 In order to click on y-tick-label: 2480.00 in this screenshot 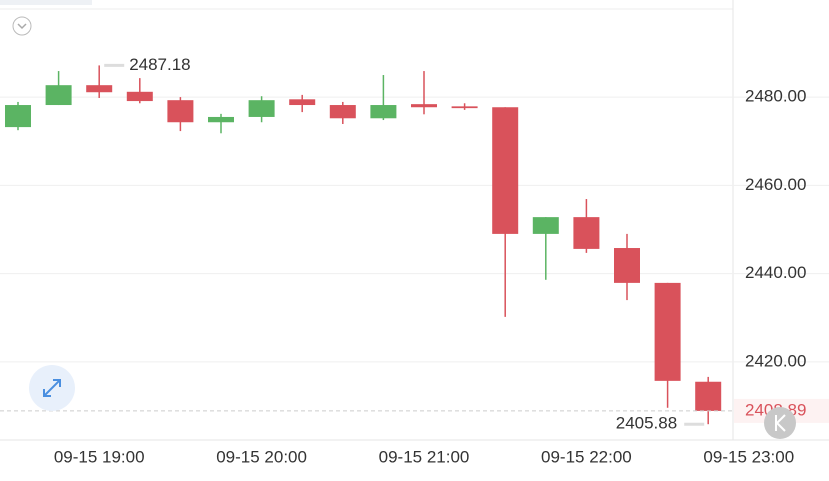, I will do `click(775, 96)`.